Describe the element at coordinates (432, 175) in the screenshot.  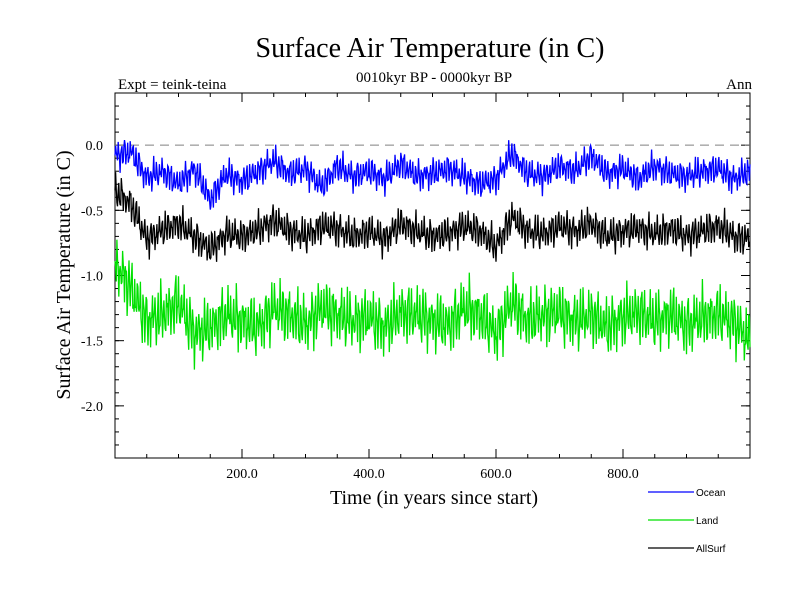
I see `series-line-ocean` at that location.